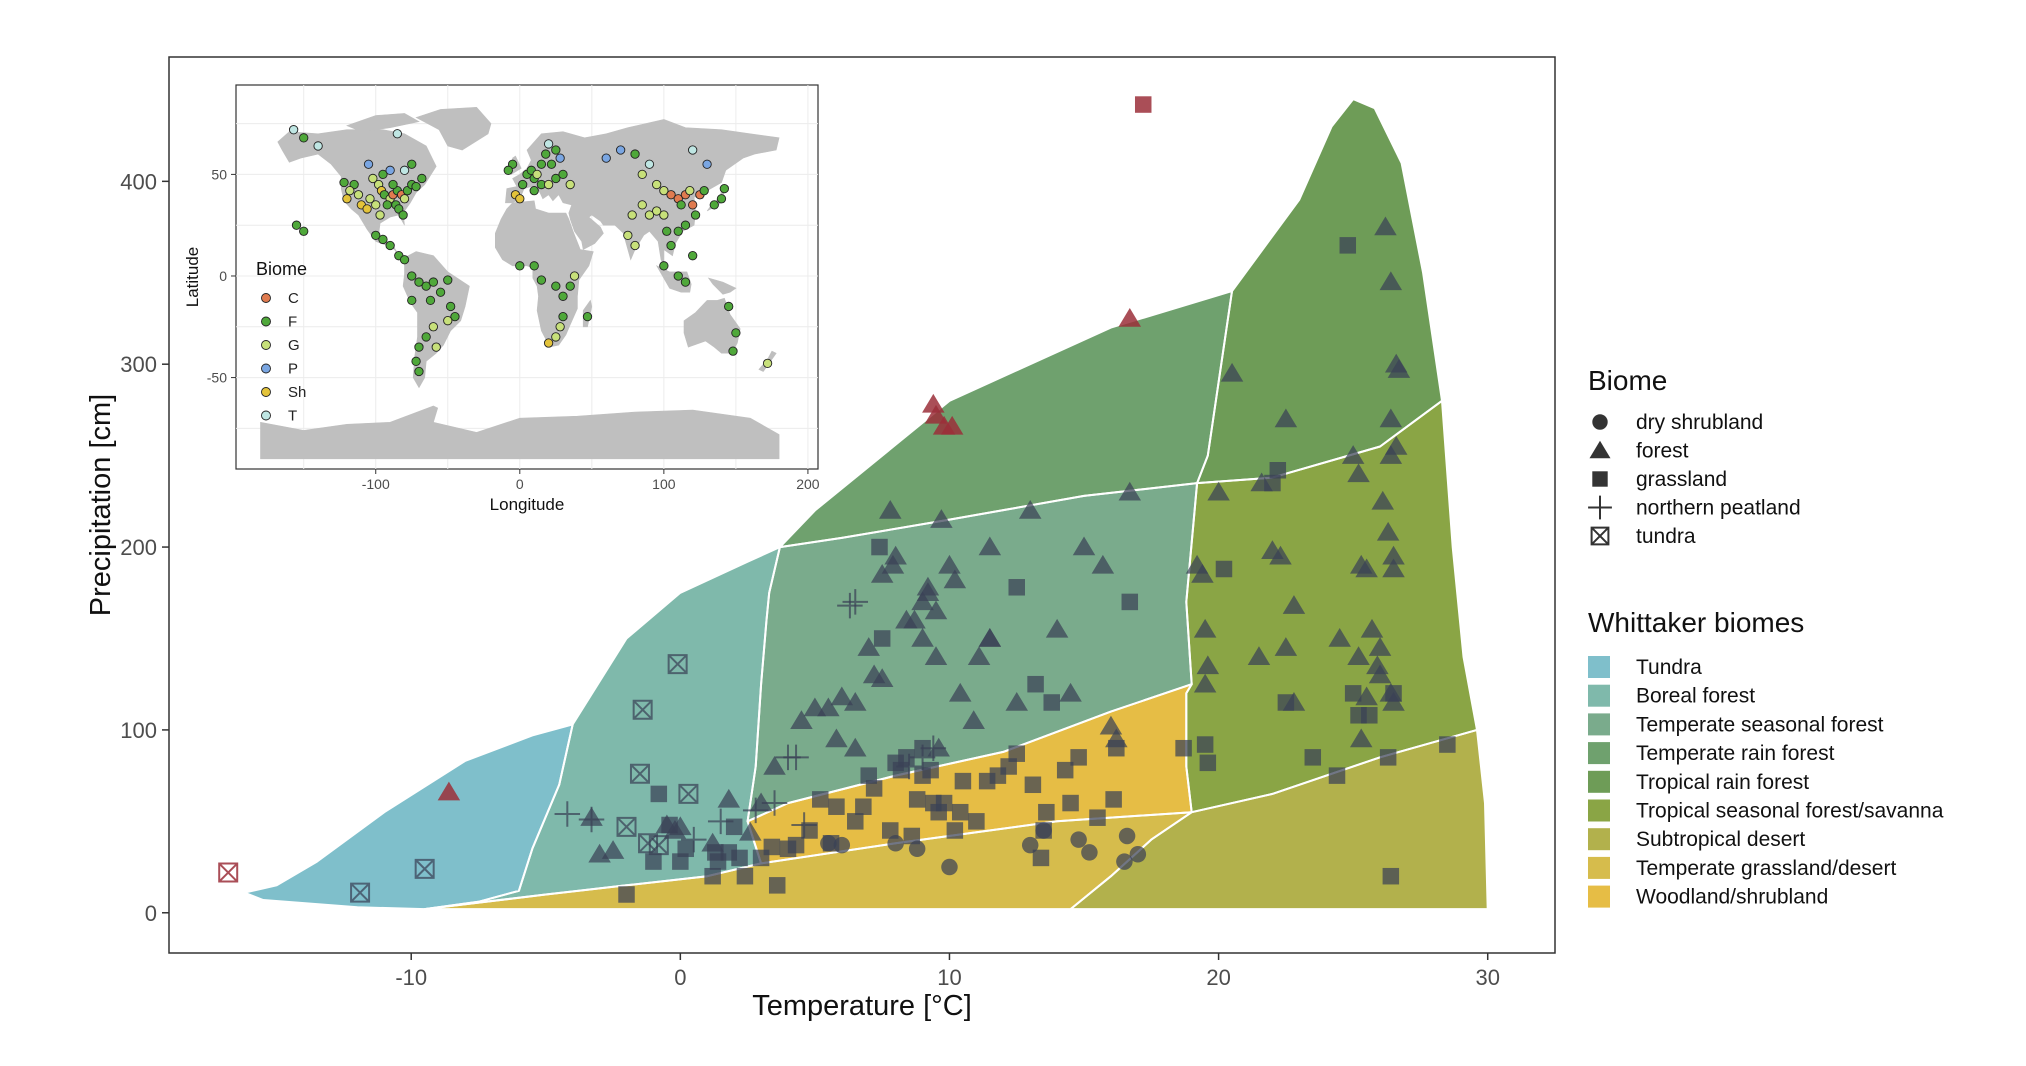 Image resolution: width=2026 pixels, height=1066 pixels. Describe the element at coordinates (949, 977) in the screenshot. I see `x-tick-label: 10` at that location.